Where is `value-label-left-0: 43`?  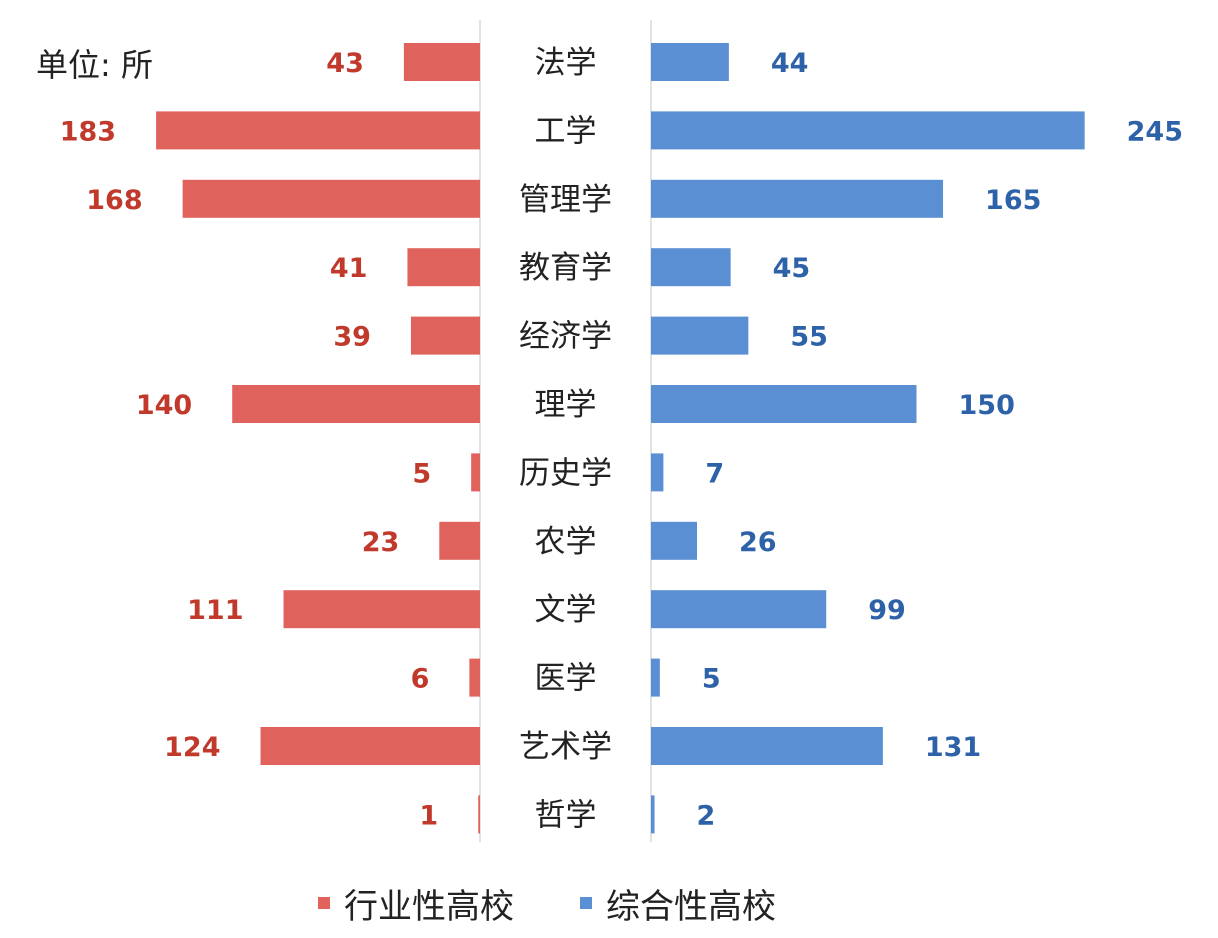
value-label-left-0: 43 is located at coordinates (345, 63).